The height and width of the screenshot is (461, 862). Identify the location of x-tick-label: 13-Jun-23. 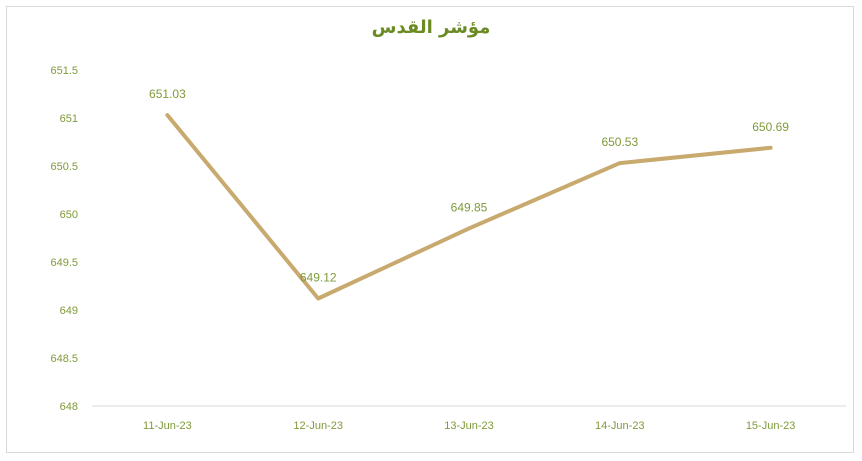
(469, 426).